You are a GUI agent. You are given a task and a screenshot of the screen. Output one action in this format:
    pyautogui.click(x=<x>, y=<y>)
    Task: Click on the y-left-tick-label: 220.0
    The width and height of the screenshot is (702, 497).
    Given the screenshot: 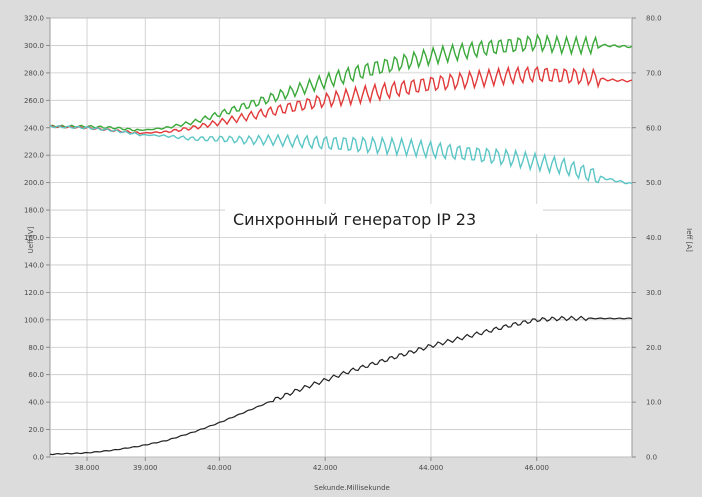 What is the action you would take?
    pyautogui.click(x=34, y=156)
    